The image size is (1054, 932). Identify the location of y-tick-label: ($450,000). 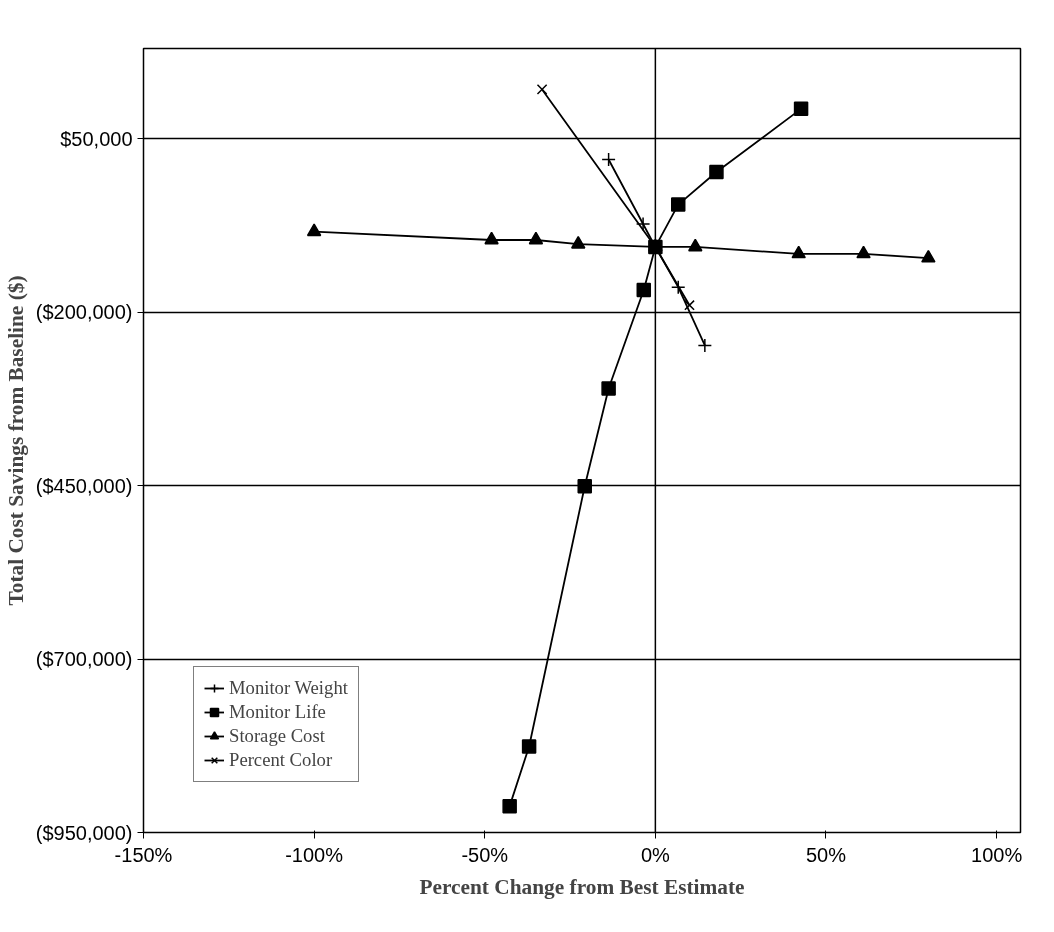
(84, 485).